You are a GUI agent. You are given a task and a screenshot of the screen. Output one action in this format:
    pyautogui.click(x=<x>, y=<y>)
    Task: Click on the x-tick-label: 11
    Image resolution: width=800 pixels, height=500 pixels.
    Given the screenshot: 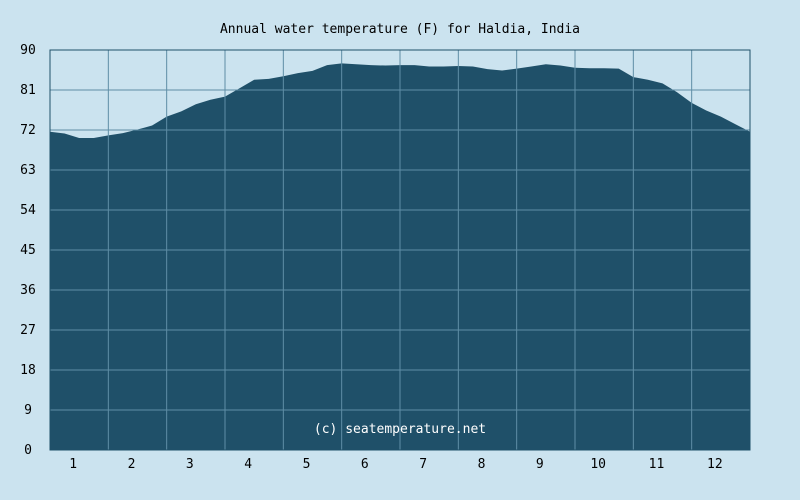 What is the action you would take?
    pyautogui.click(x=657, y=464)
    